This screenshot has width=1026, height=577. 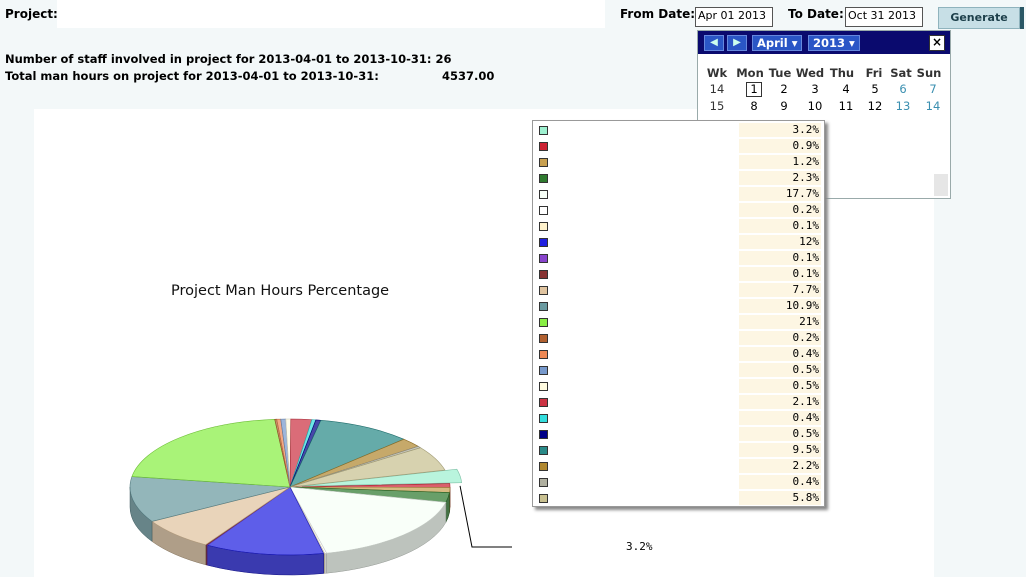 What do you see at coordinates (780, 162) in the screenshot?
I see `legend-percent: 1.2%` at bounding box center [780, 162].